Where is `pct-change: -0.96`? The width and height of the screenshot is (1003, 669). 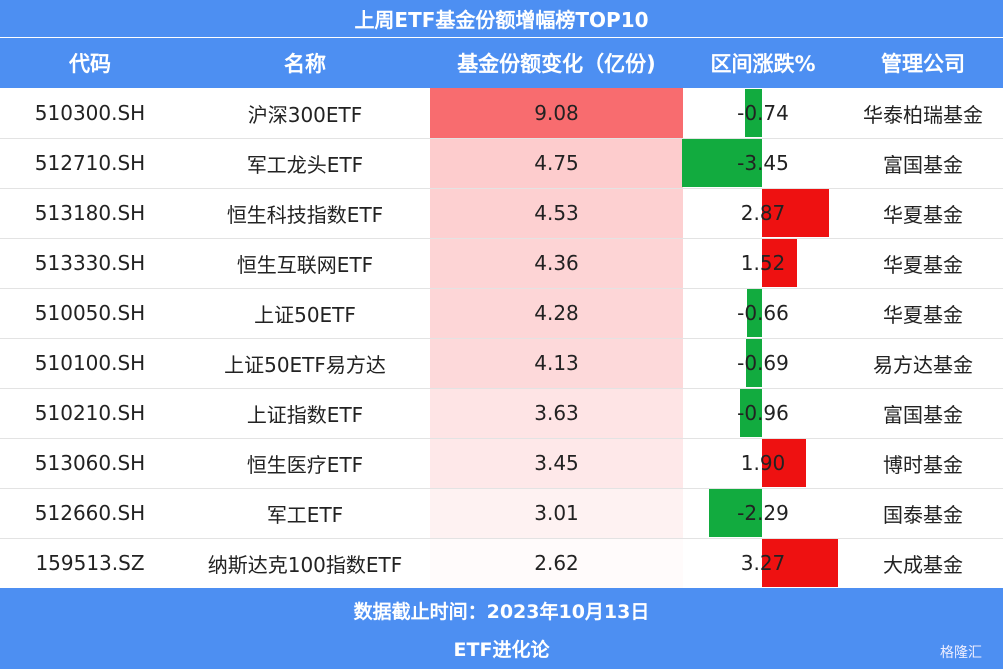
pct-change: -0.96 is located at coordinates (763, 413).